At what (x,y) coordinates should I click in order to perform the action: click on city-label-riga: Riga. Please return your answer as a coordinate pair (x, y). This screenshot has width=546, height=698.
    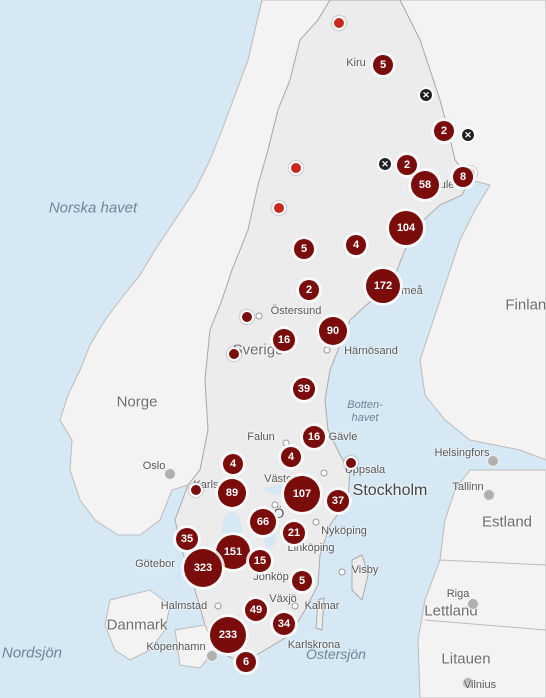
    Looking at the image, I should click on (458, 594).